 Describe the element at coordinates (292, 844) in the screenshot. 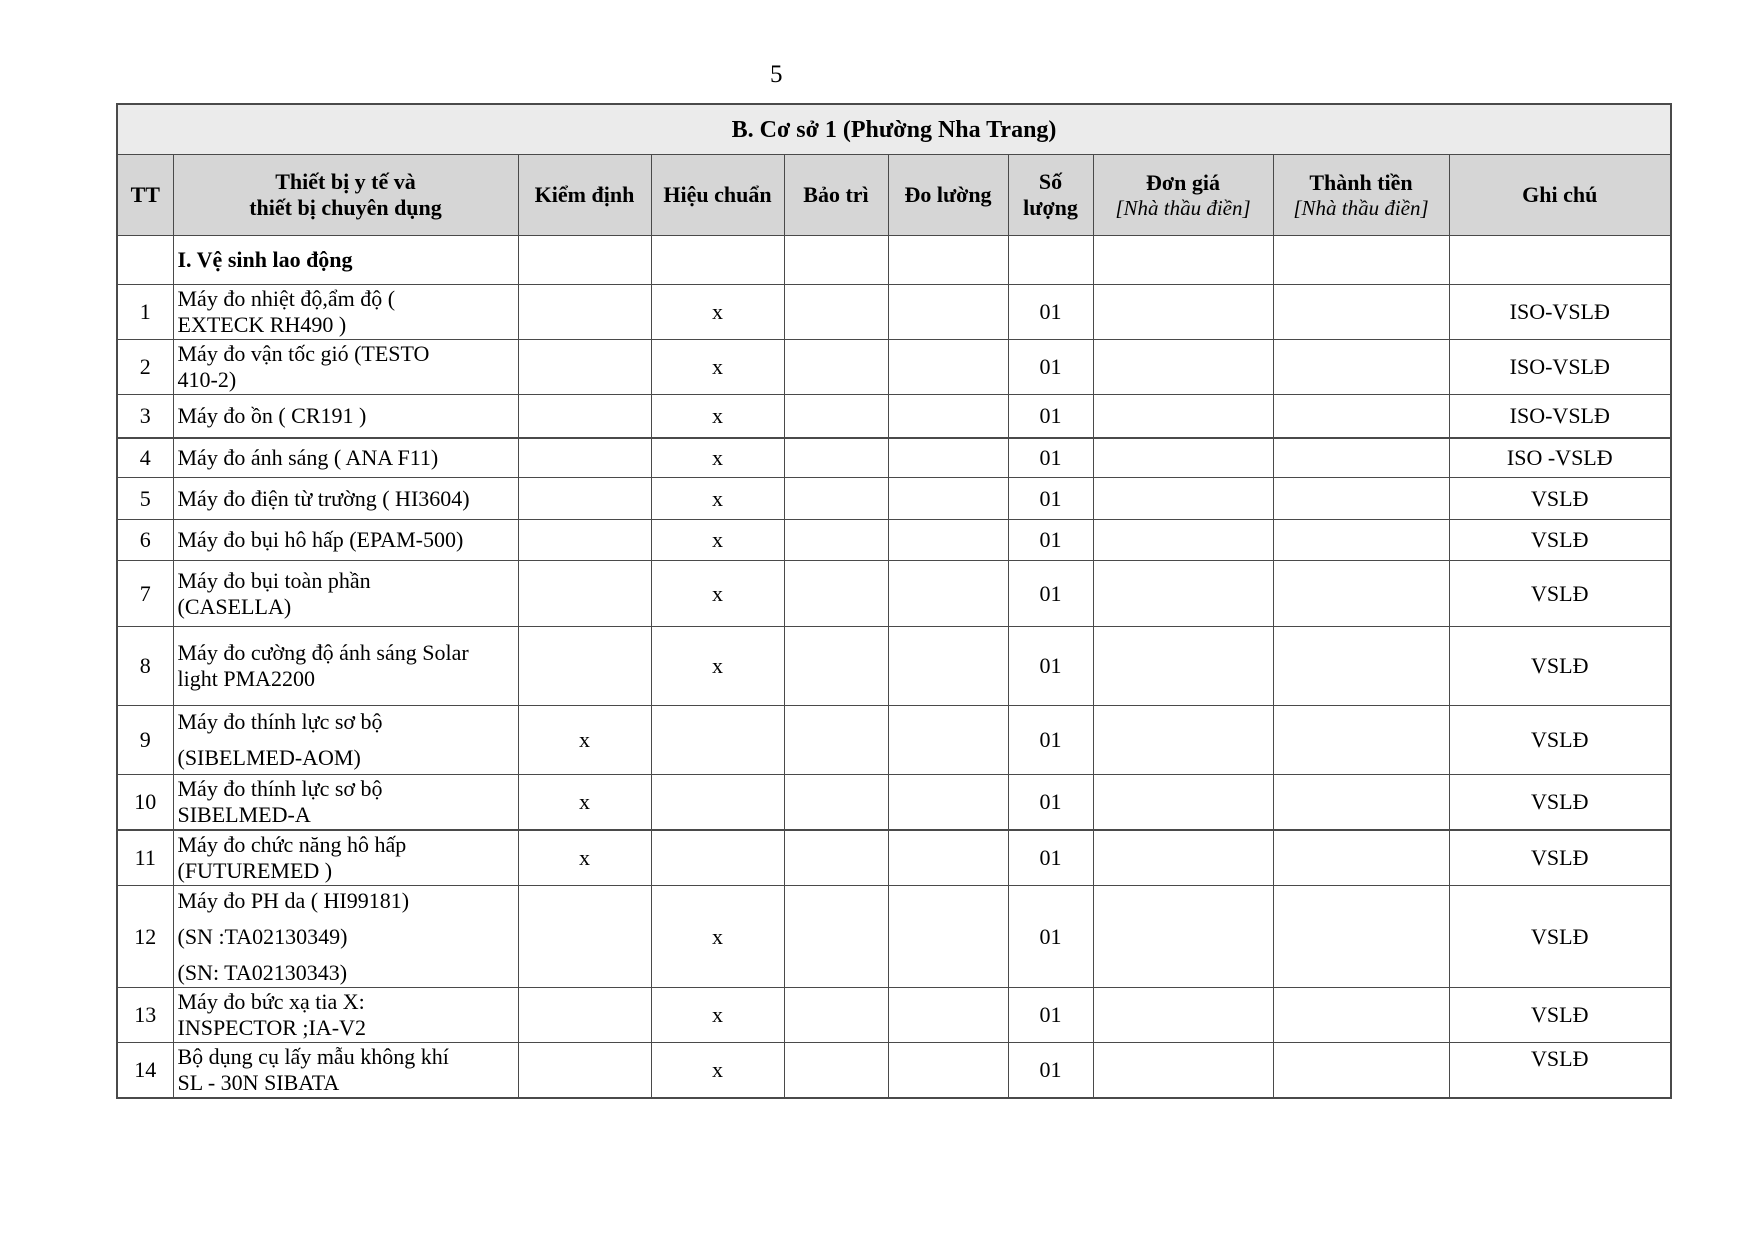

I see `device-line: Máy đo chức năng hô hấp` at that location.